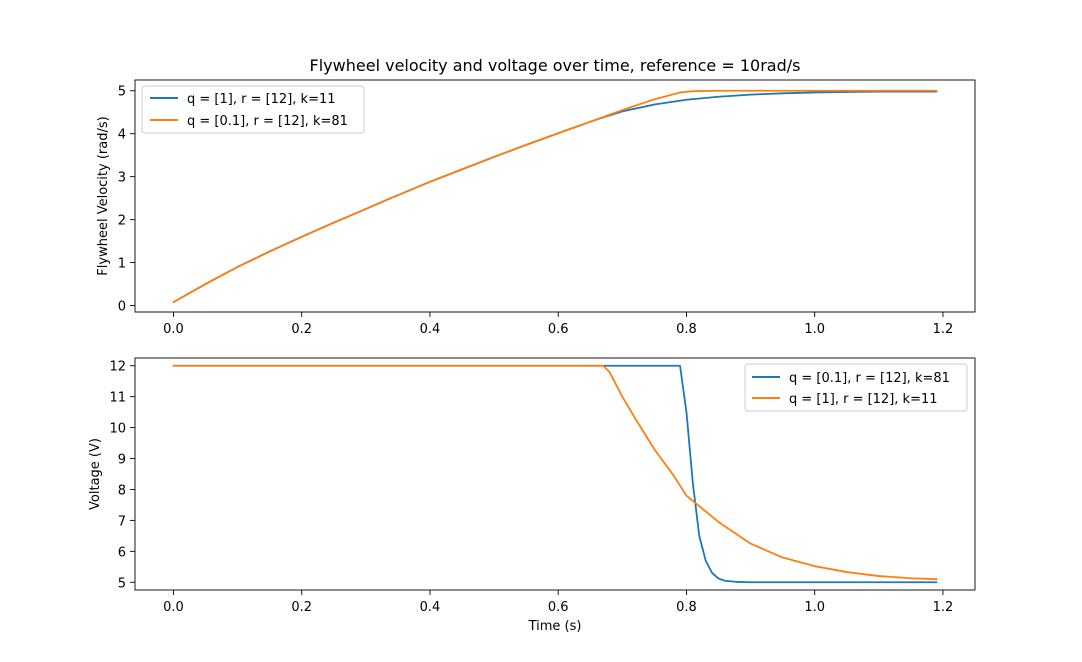  What do you see at coordinates (555, 626) in the screenshot?
I see `x-axis-label: Time (s)` at bounding box center [555, 626].